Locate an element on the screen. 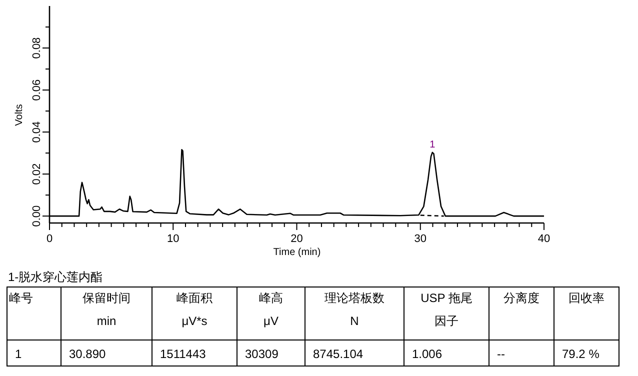 Image resolution: width=638 pixels, height=376 pixels. text: 理论塔板数 is located at coordinates (354, 298).